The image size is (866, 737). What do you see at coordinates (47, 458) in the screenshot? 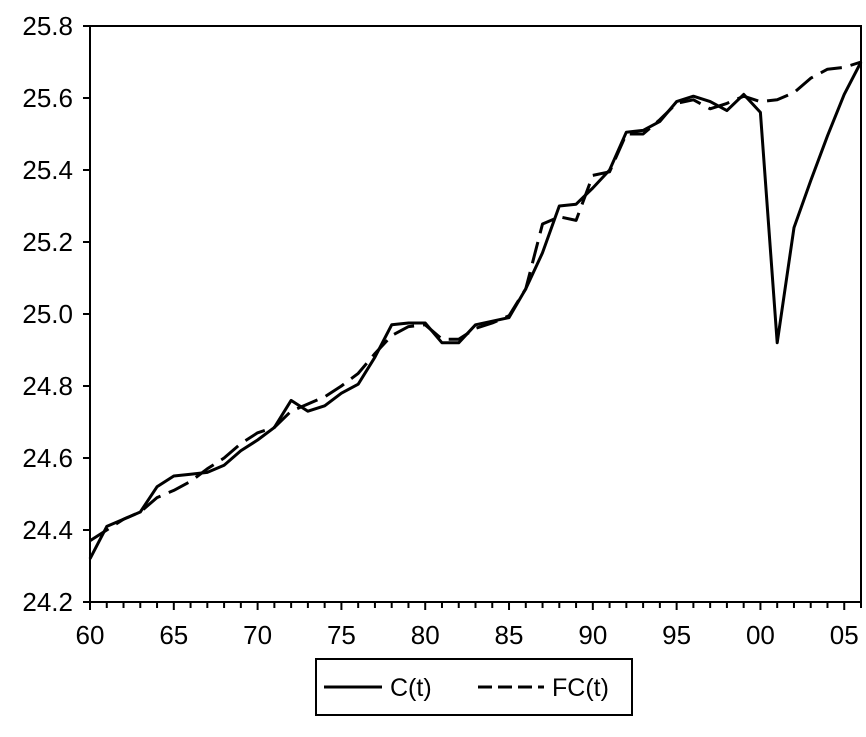
I see `y-tick-label: 24.6` at bounding box center [47, 458].